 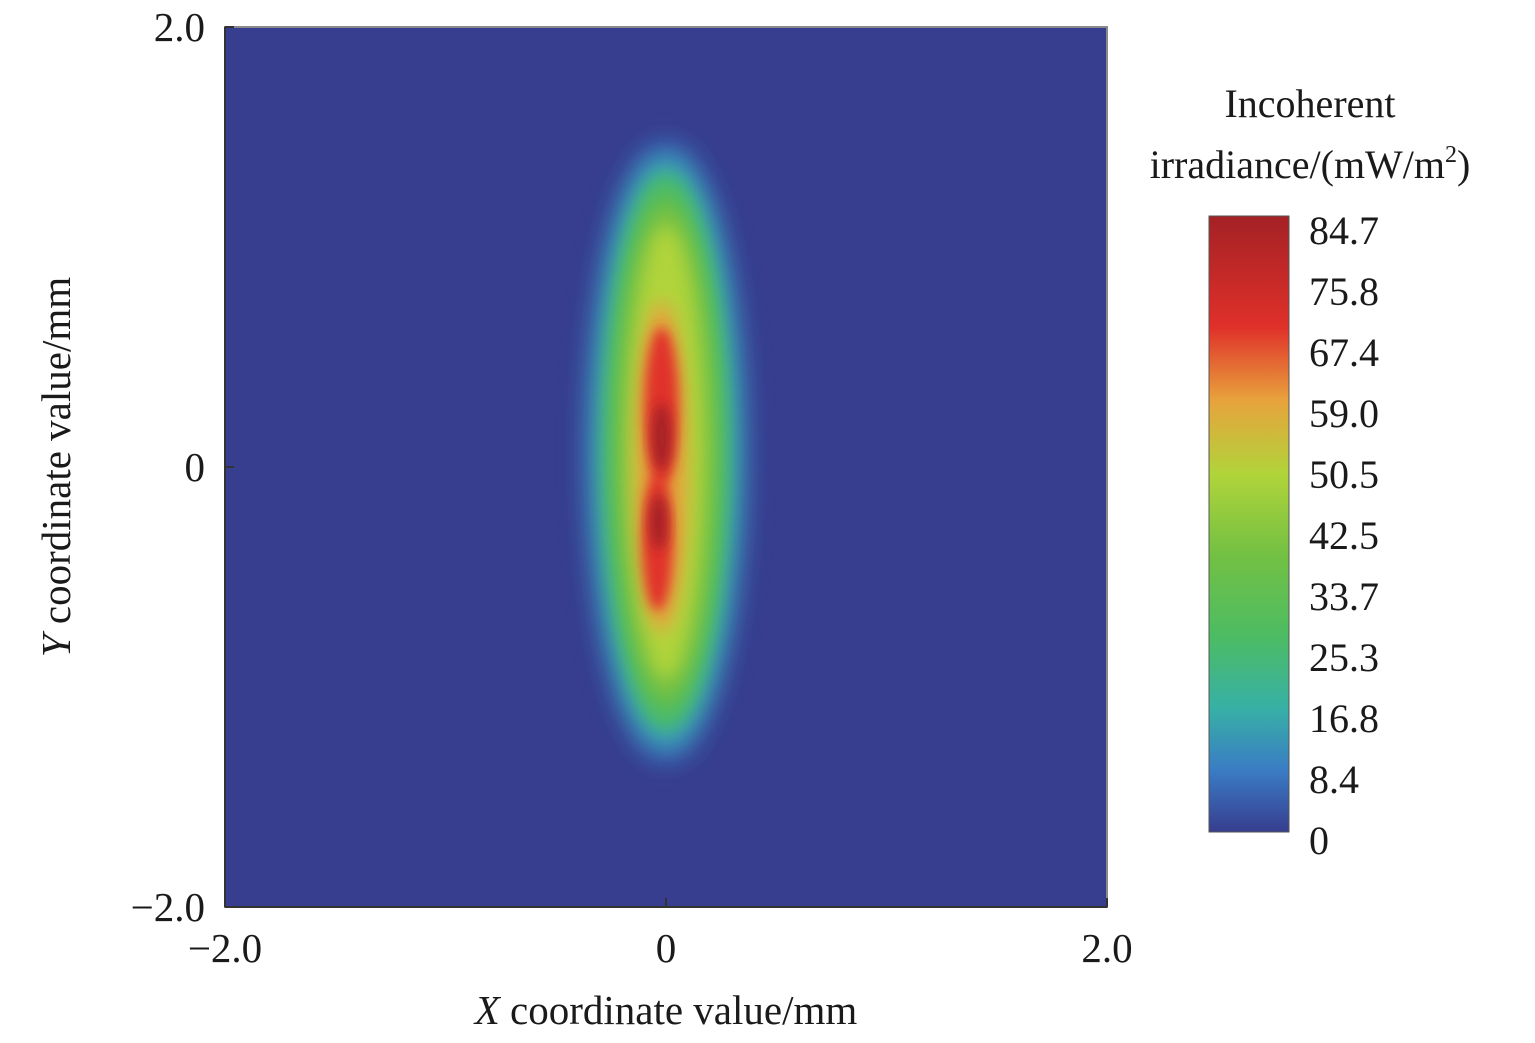 I want to click on colorbar-tick-labels: 84.7 75.8 67.4 59.0 50.5 42.5 33.7 25.3 16.8 8.4 0, so click(x=1344, y=535).